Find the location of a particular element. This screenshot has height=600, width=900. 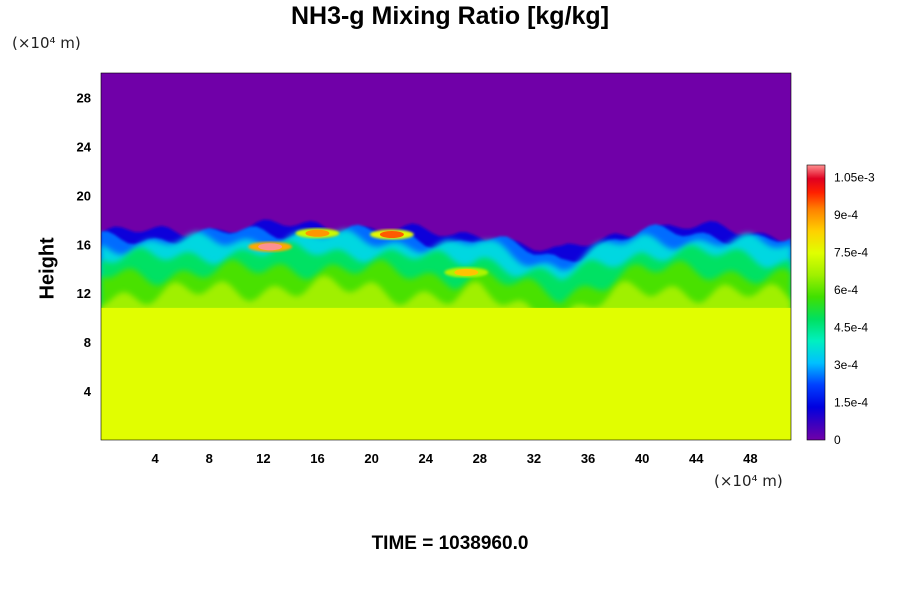

colorbar-tick-label: 9e-4 is located at coordinates (846, 215).